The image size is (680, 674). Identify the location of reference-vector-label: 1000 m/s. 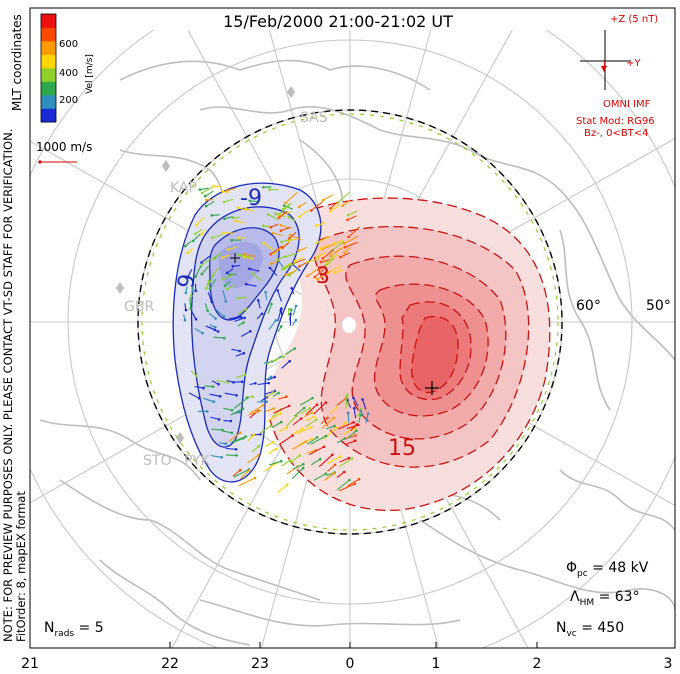
(64, 147).